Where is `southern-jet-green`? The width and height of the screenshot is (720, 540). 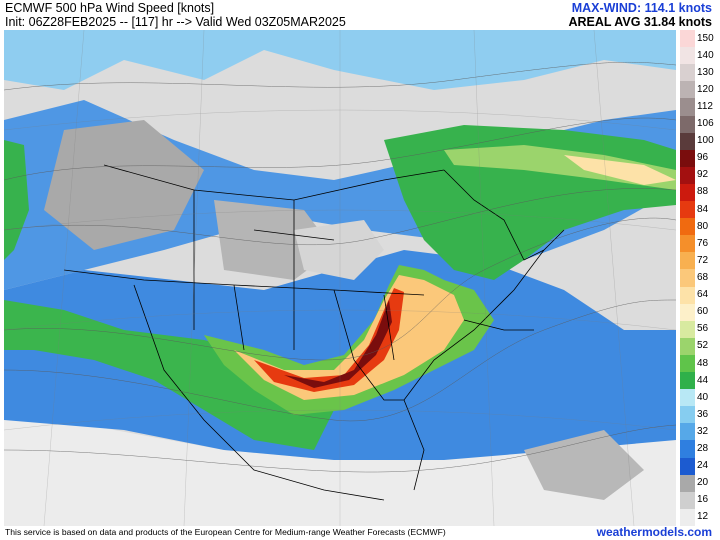
southern-jet-green is located at coordinates (169, 375).